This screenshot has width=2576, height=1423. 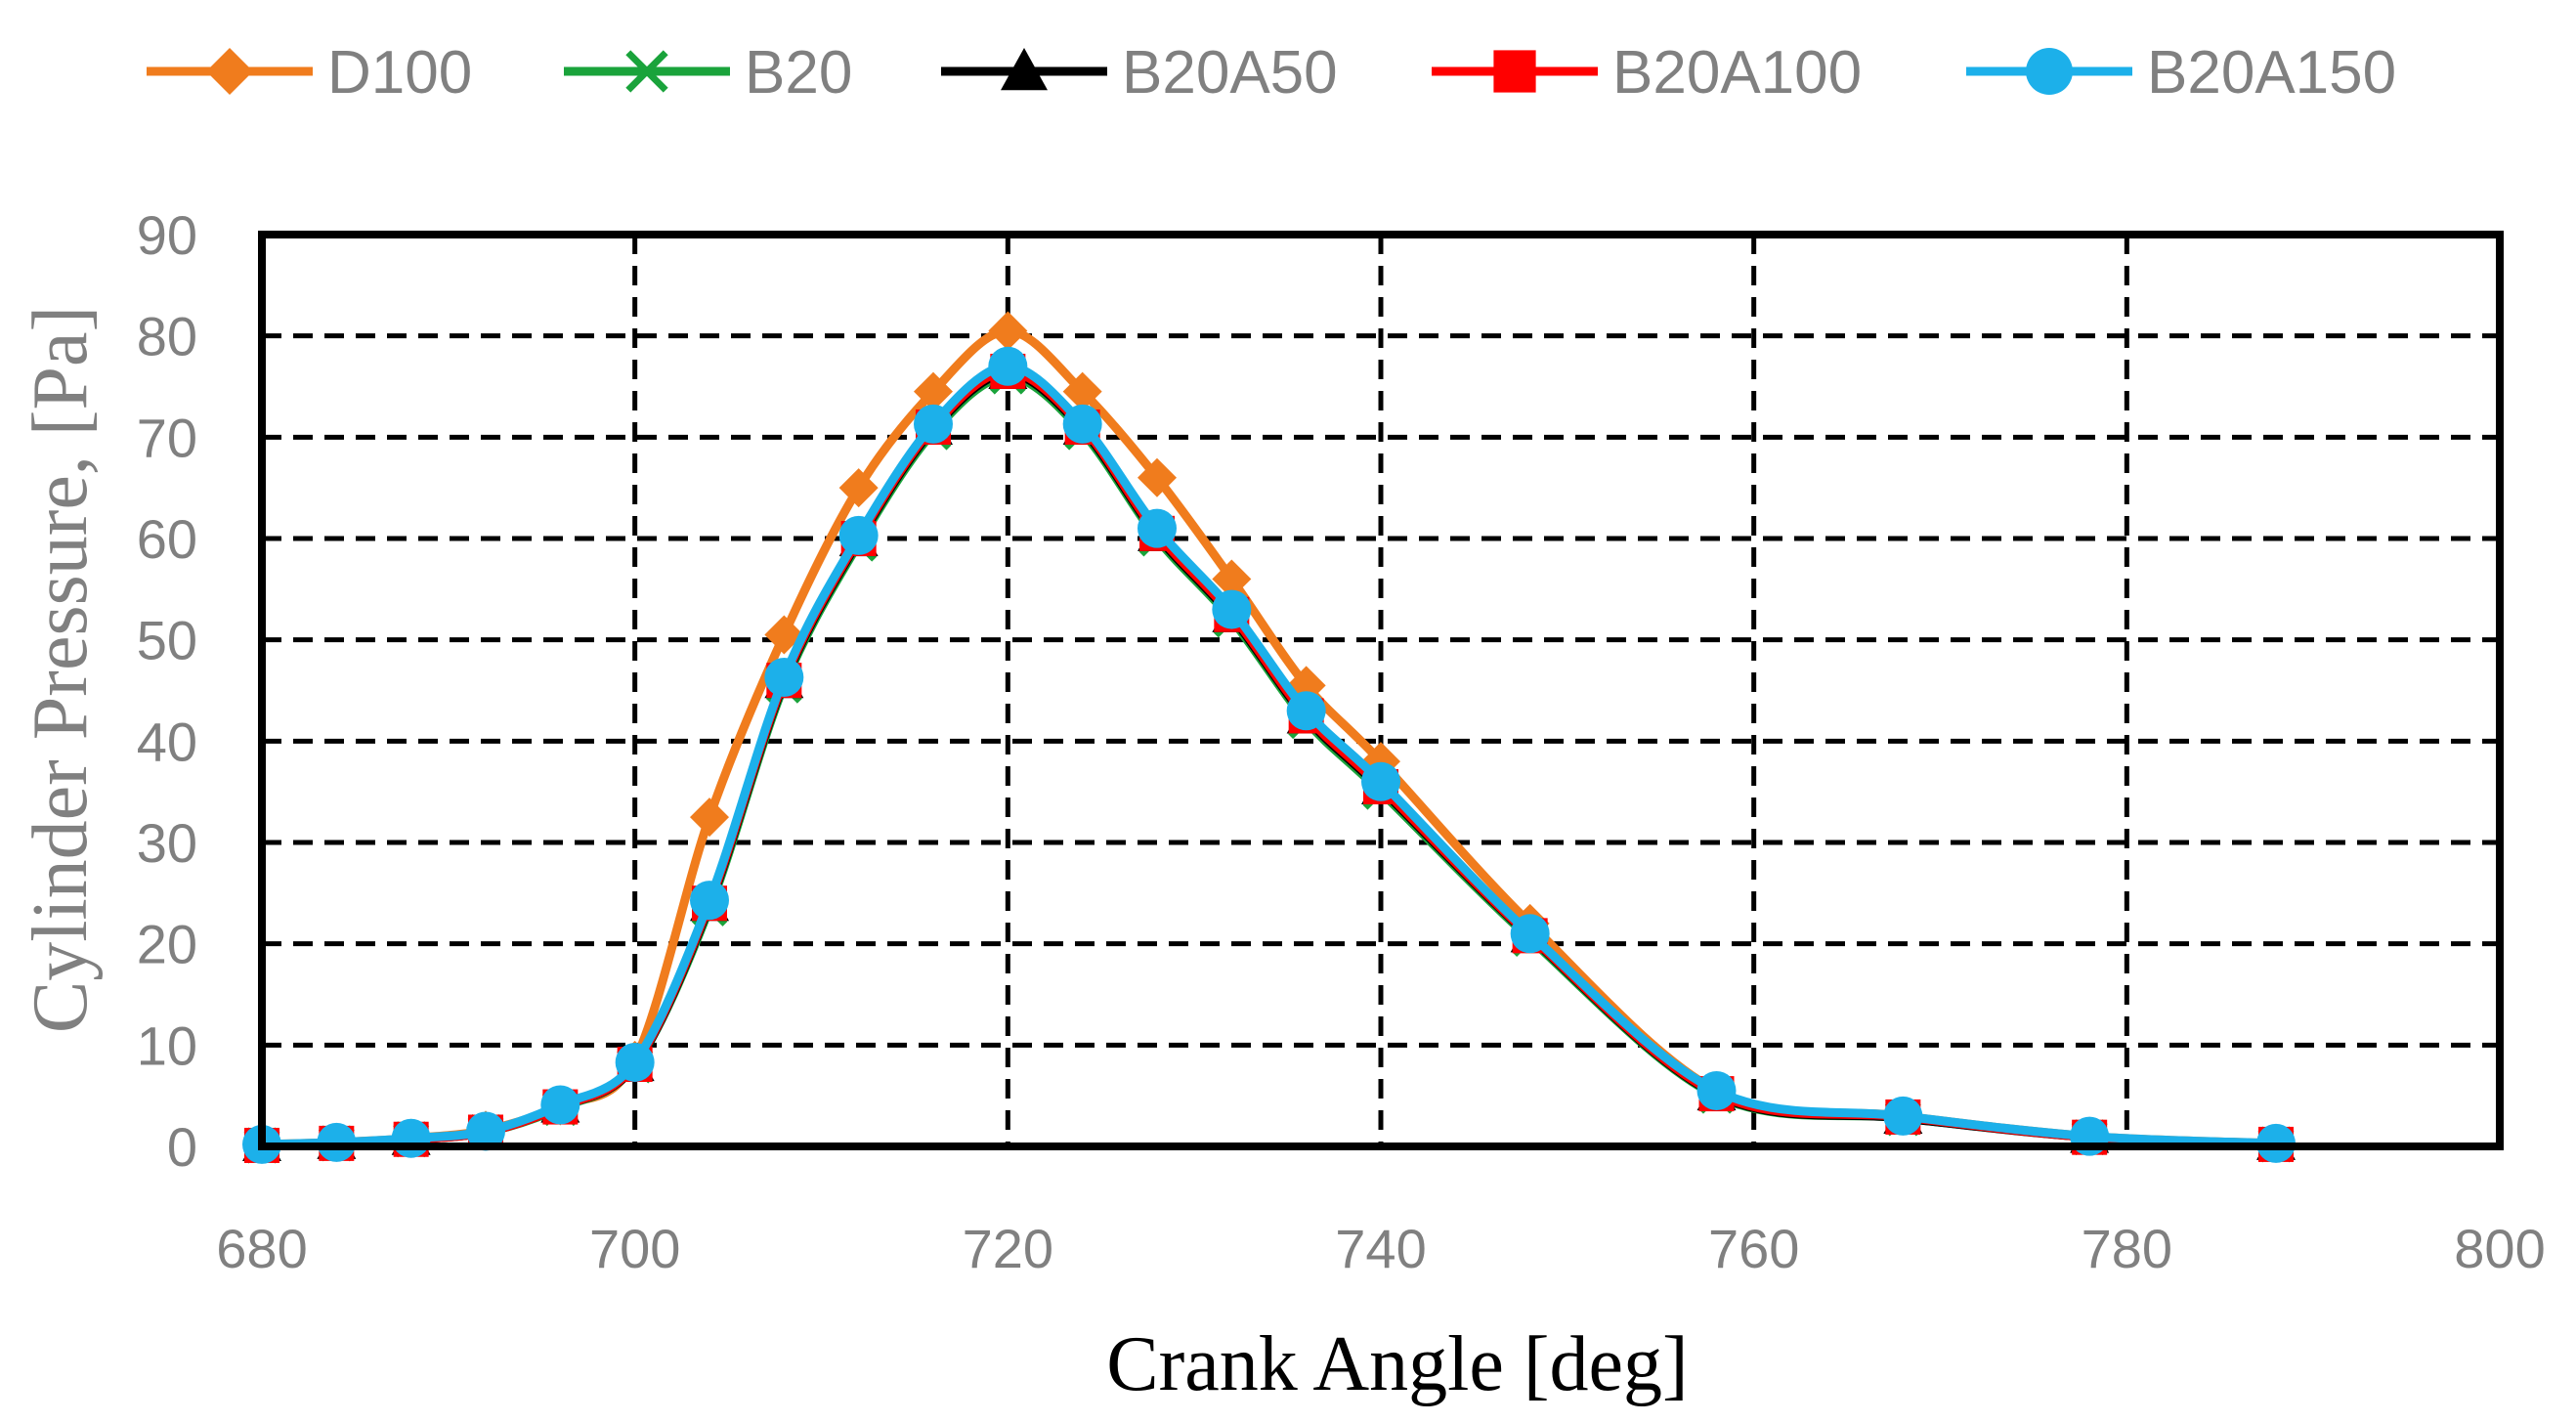 What do you see at coordinates (167, 1045) in the screenshot?
I see `y-tick-label: 10` at bounding box center [167, 1045].